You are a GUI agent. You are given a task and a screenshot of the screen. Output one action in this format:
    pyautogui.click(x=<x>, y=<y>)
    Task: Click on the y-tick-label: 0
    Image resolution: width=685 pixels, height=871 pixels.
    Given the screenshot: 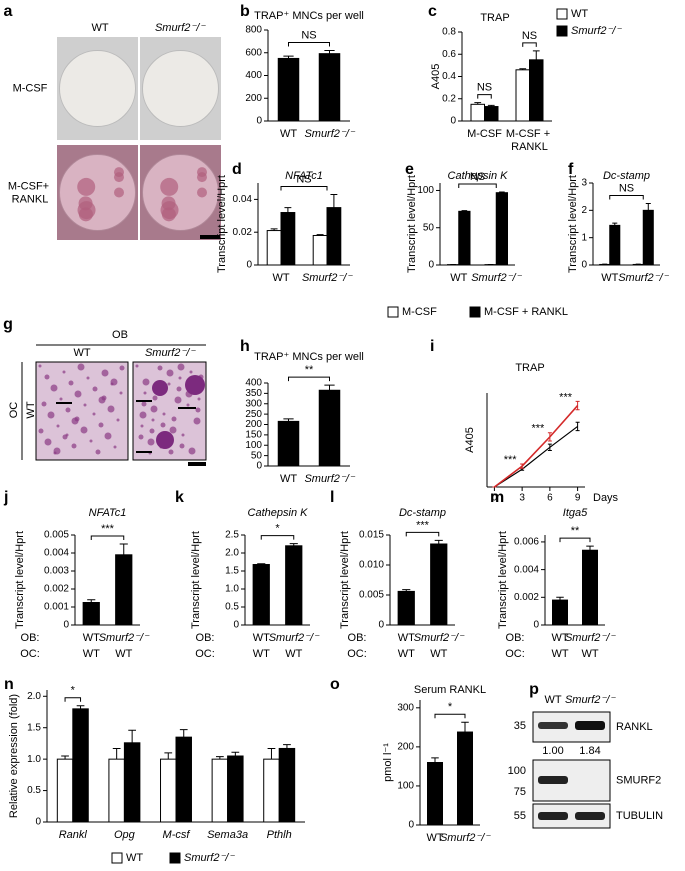 What is the action you would take?
    pyautogui.click(x=38, y=822)
    